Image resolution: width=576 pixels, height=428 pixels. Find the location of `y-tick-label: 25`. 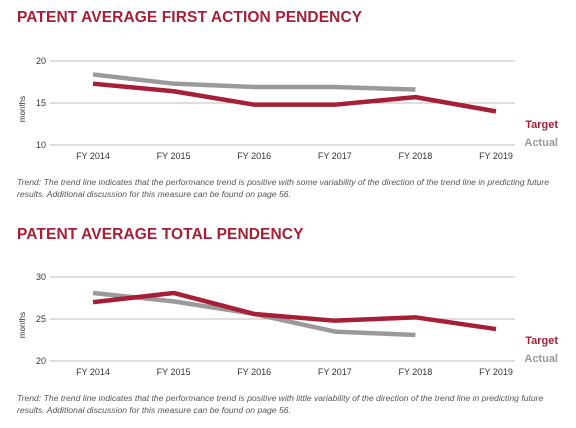

y-tick-label: 25 is located at coordinates (41, 319).